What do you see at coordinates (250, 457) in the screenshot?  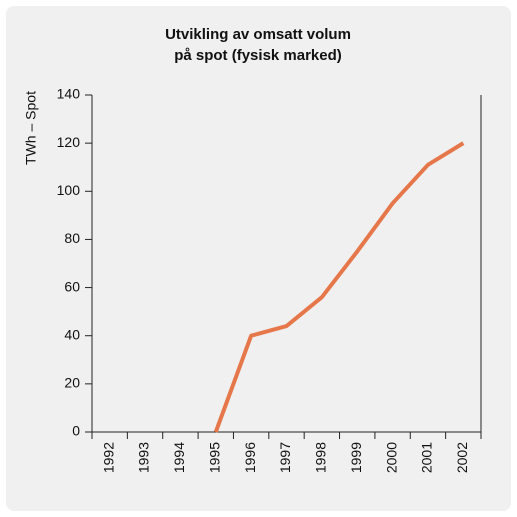 I see `x-tick-label: 1996` at bounding box center [250, 457].